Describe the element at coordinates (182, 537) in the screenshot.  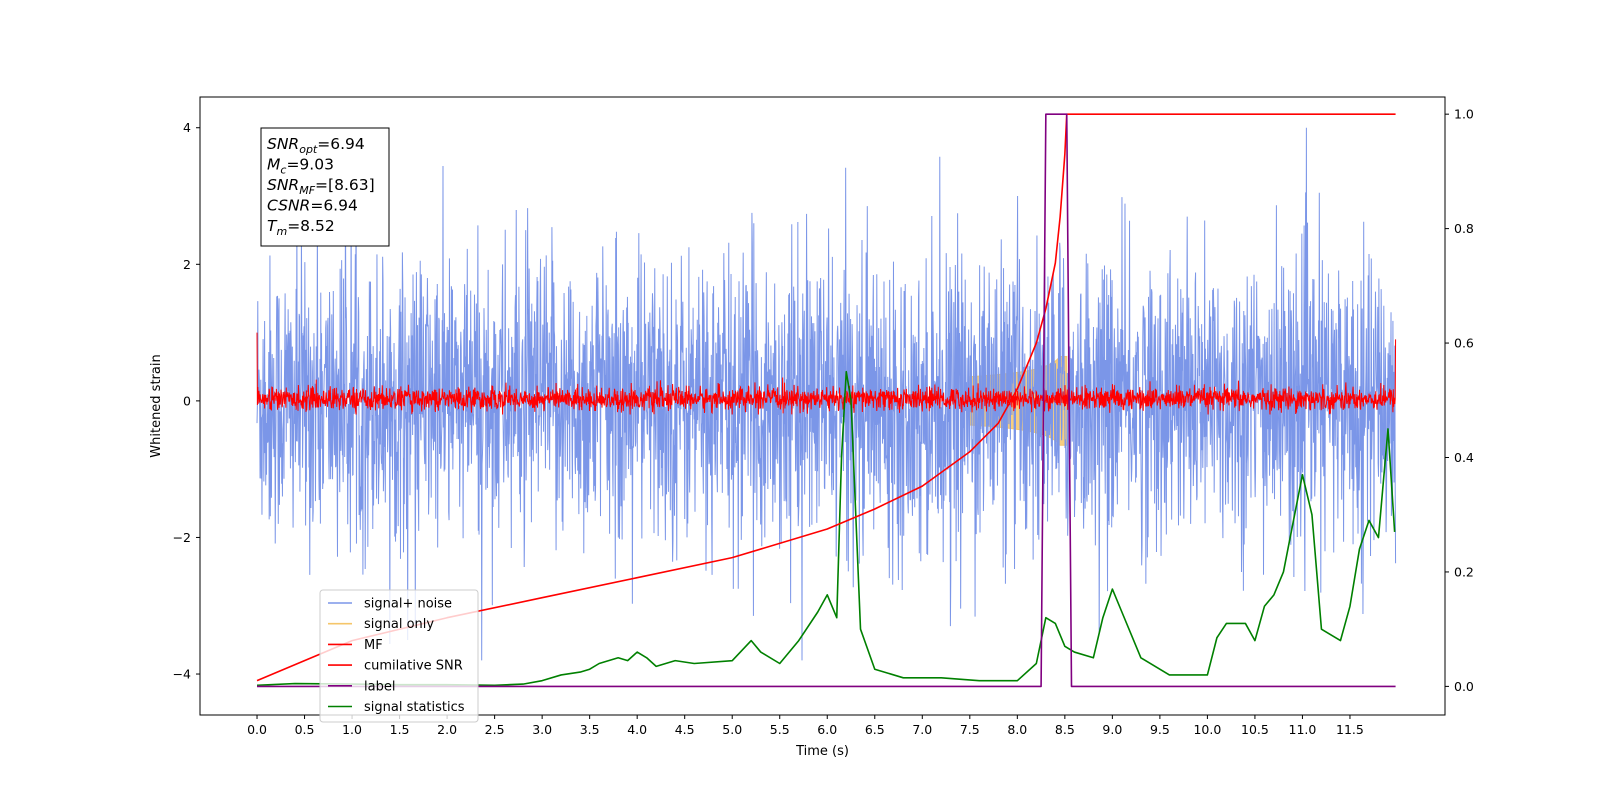
I see `y-tick-label: −2` at that location.